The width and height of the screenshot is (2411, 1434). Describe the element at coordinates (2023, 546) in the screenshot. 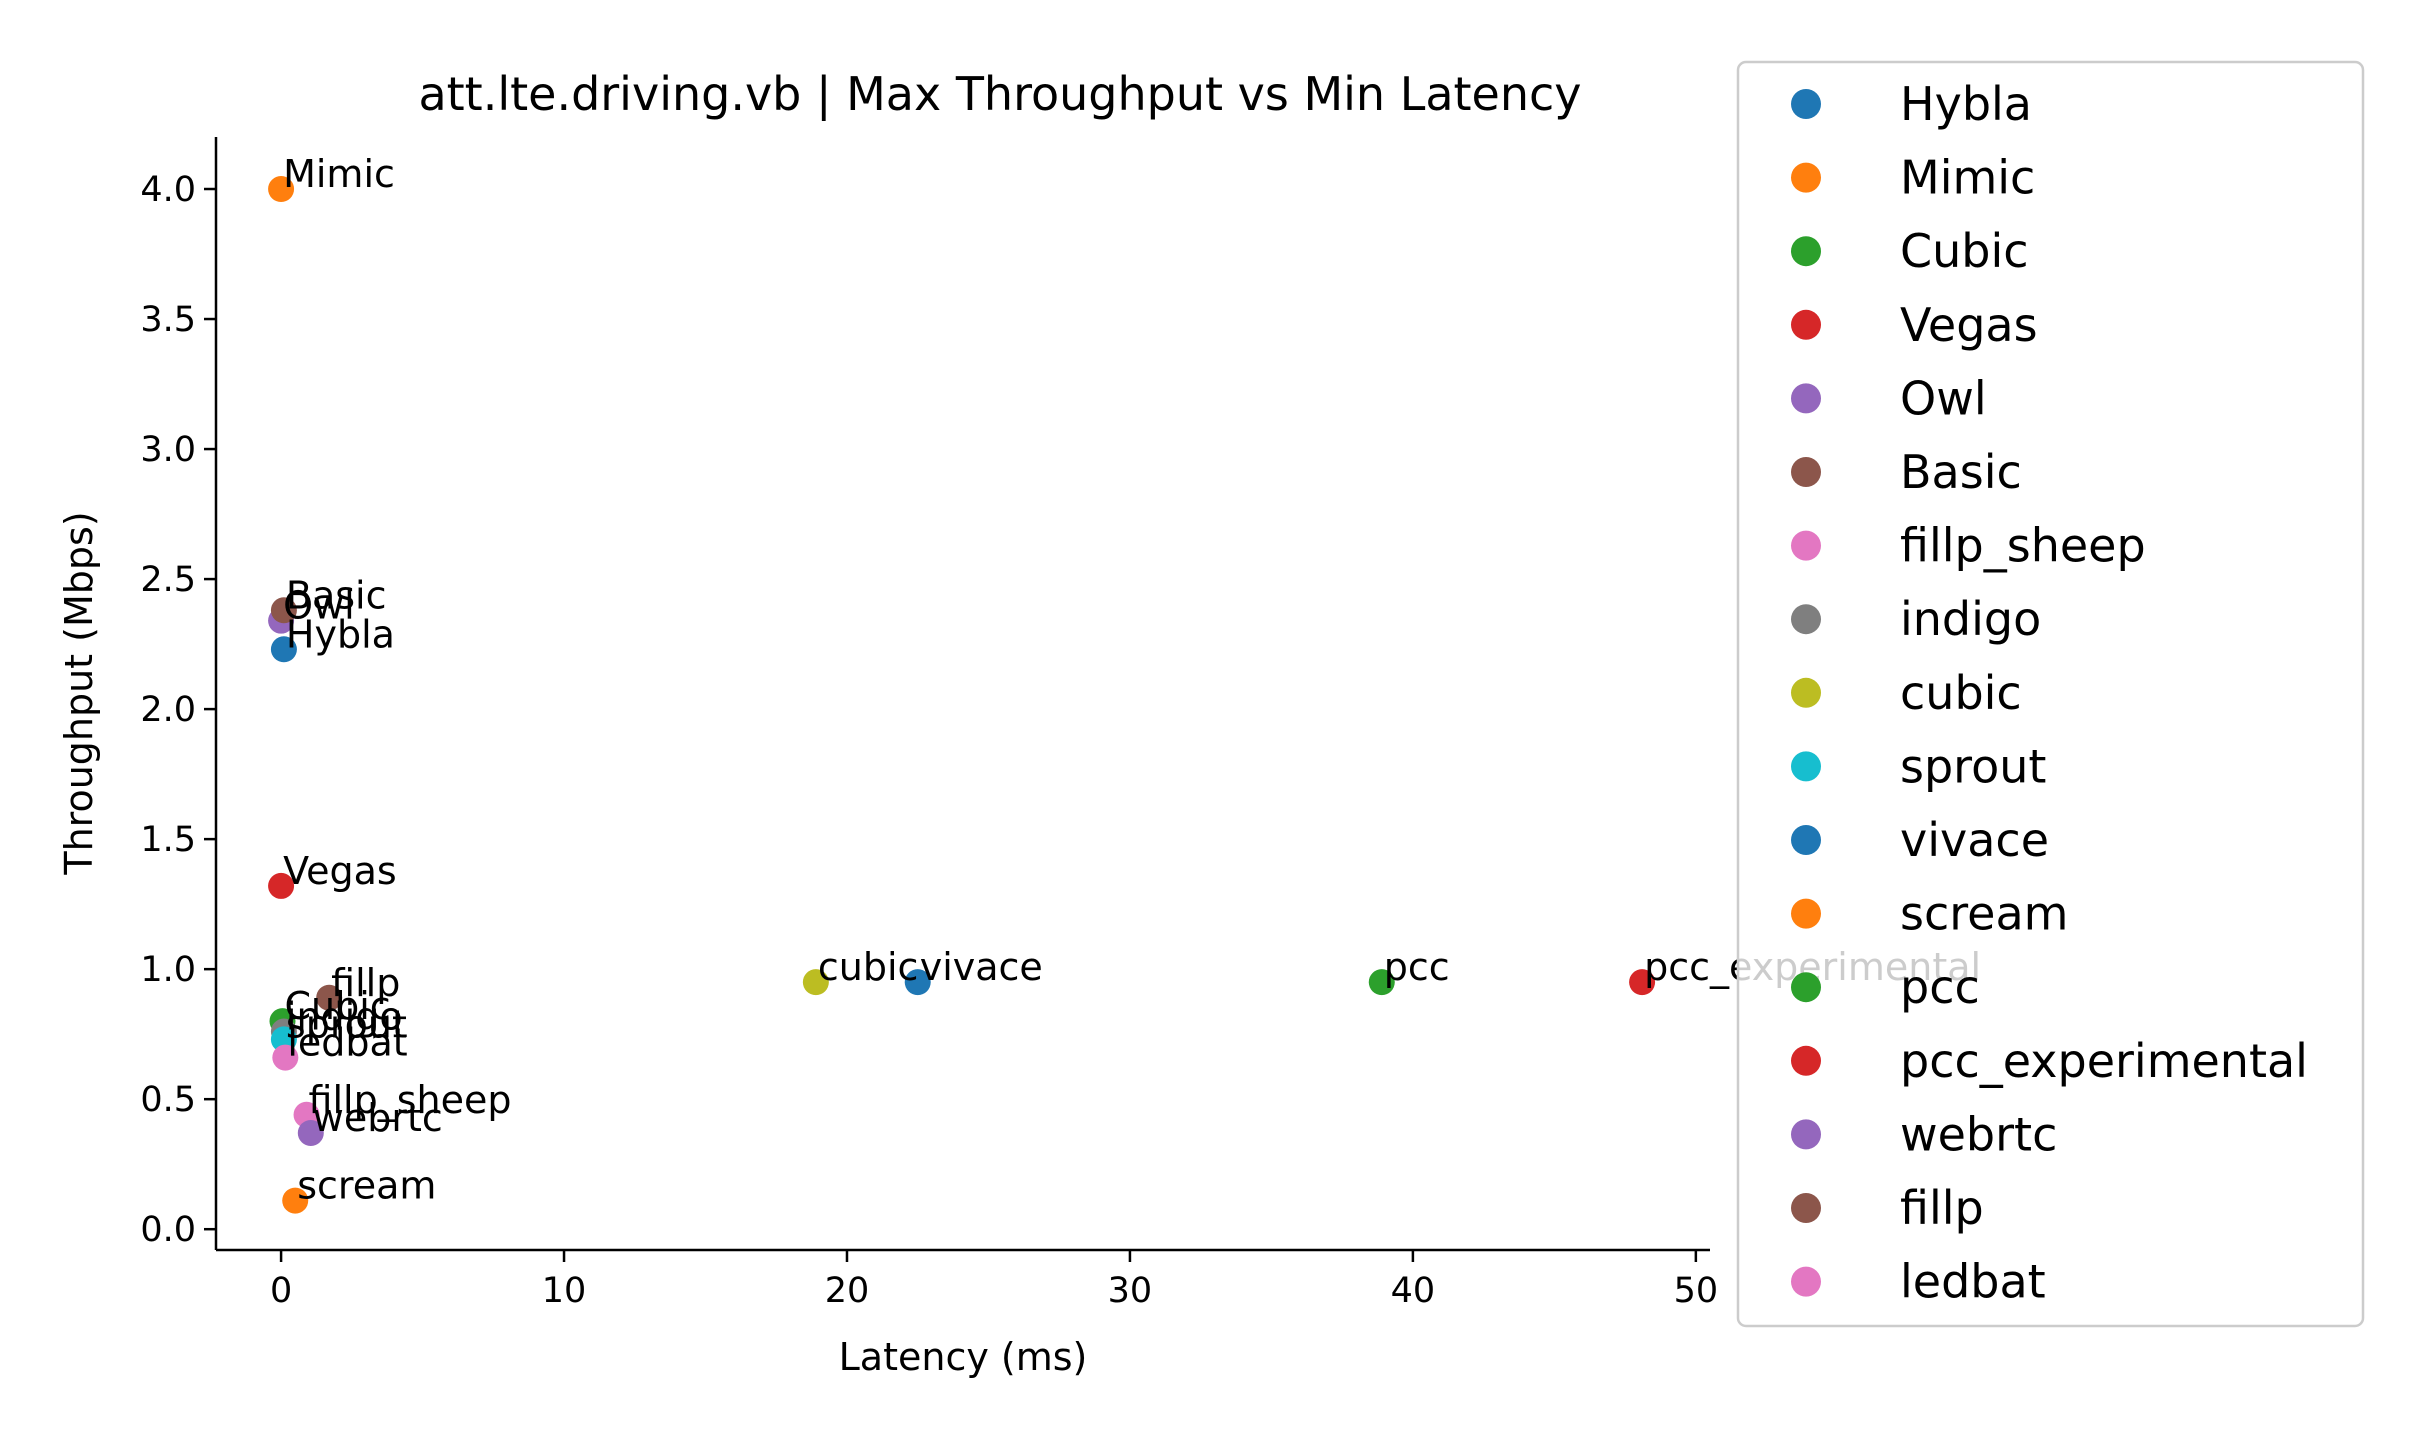

I see `legend-label: fillp_sheep` at that location.